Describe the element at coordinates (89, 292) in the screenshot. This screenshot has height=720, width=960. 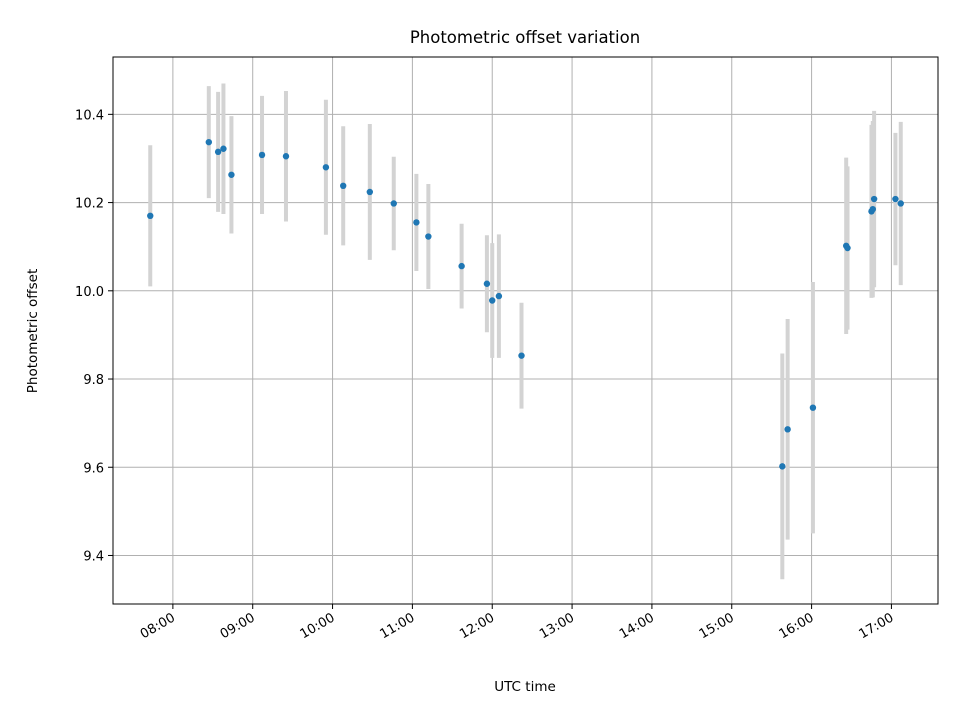
I see `y-tick-label: 10.0` at that location.